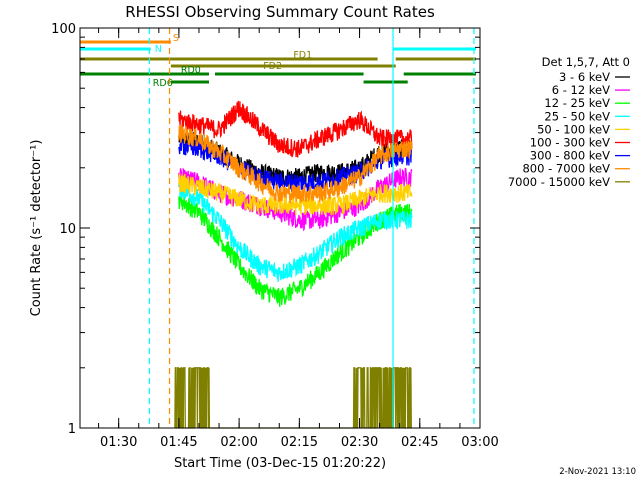 The image size is (640, 480). Describe the element at coordinates (67, 229) in the screenshot. I see `y-tick-label: 10` at that location.